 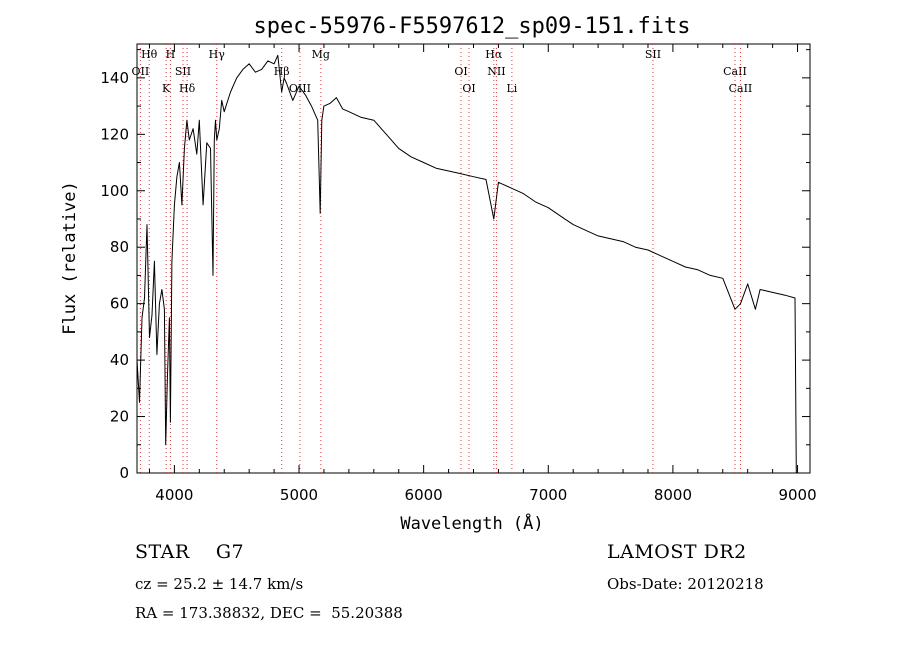 I want to click on x-tick-label: 9000, so click(x=797, y=495).